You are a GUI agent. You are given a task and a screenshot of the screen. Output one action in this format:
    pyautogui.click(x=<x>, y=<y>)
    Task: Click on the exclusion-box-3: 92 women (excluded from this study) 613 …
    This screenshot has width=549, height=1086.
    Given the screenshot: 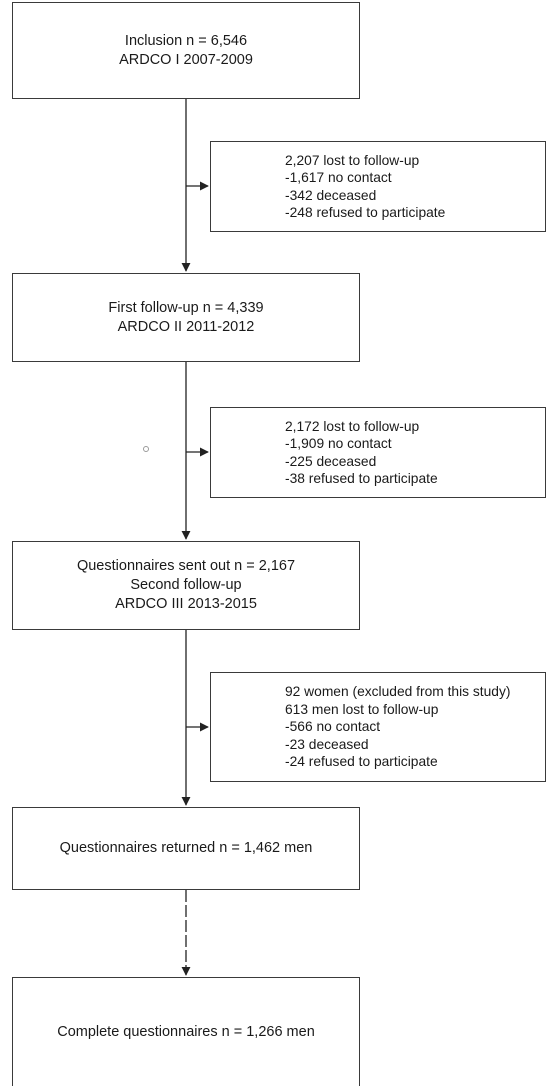 What is the action you would take?
    pyautogui.click(x=378, y=727)
    